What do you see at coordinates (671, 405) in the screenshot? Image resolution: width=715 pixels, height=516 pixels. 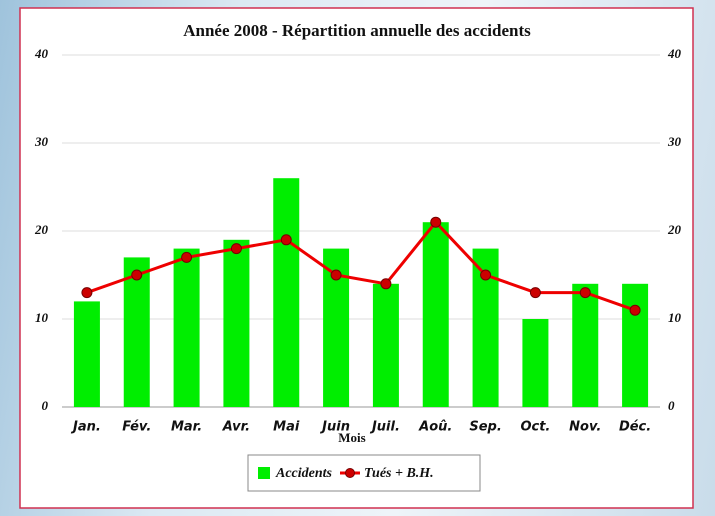 I see `y2-tick-label: 0` at bounding box center [671, 405].